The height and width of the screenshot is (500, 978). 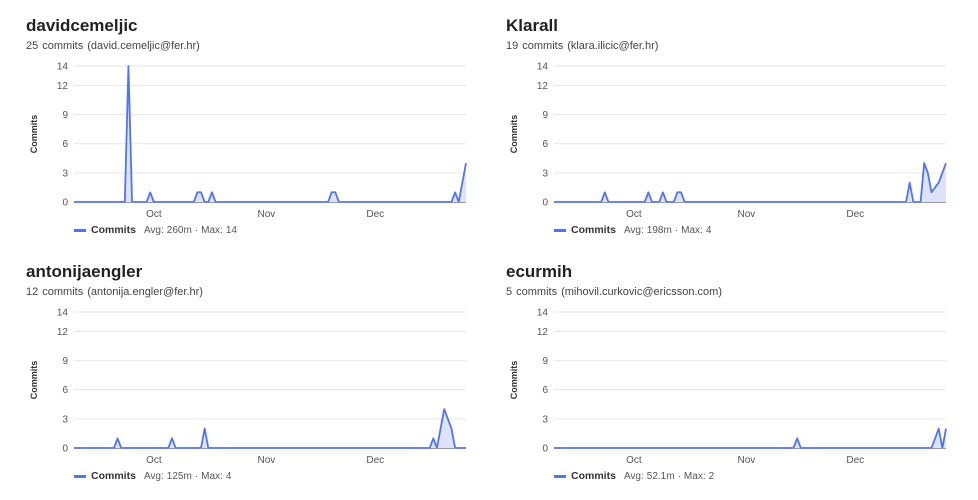 I want to click on contributor-summary: 25 commits (david.cemeljic@fer.hr), so click(x=115, y=46).